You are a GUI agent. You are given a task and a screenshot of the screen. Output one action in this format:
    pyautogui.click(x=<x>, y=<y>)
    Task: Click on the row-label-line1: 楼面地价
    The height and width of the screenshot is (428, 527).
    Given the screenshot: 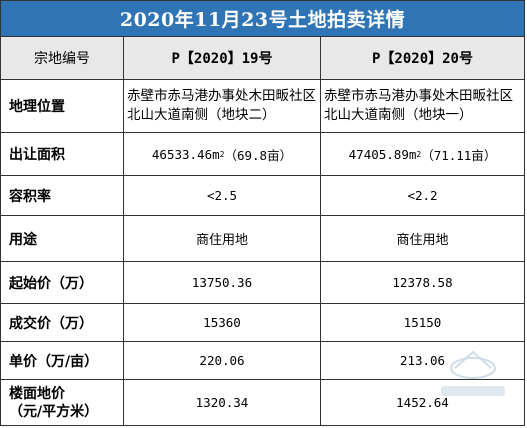 What is the action you would take?
    pyautogui.click(x=37, y=393)
    